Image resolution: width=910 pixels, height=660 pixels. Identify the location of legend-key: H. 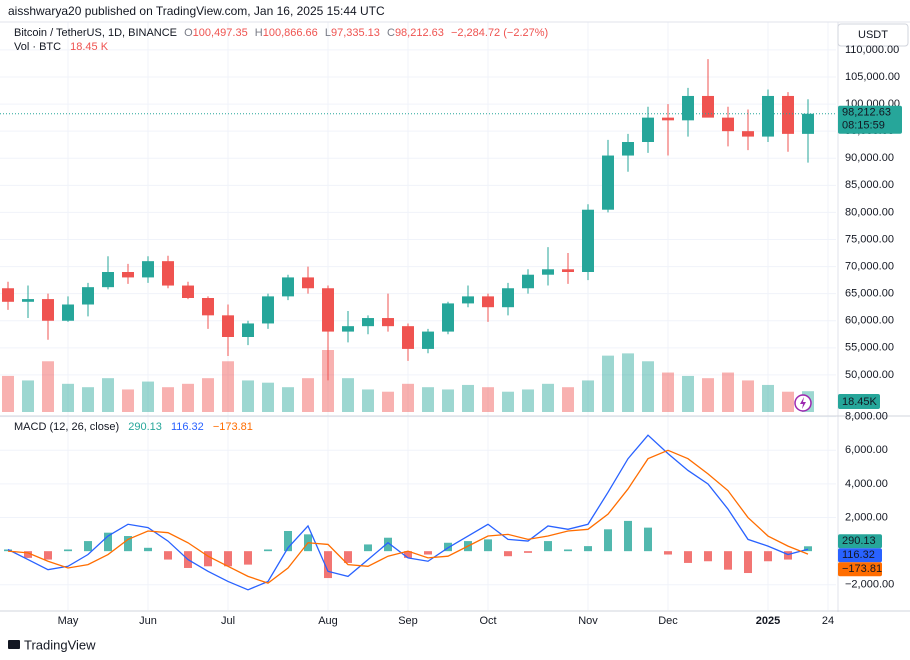
(259, 33).